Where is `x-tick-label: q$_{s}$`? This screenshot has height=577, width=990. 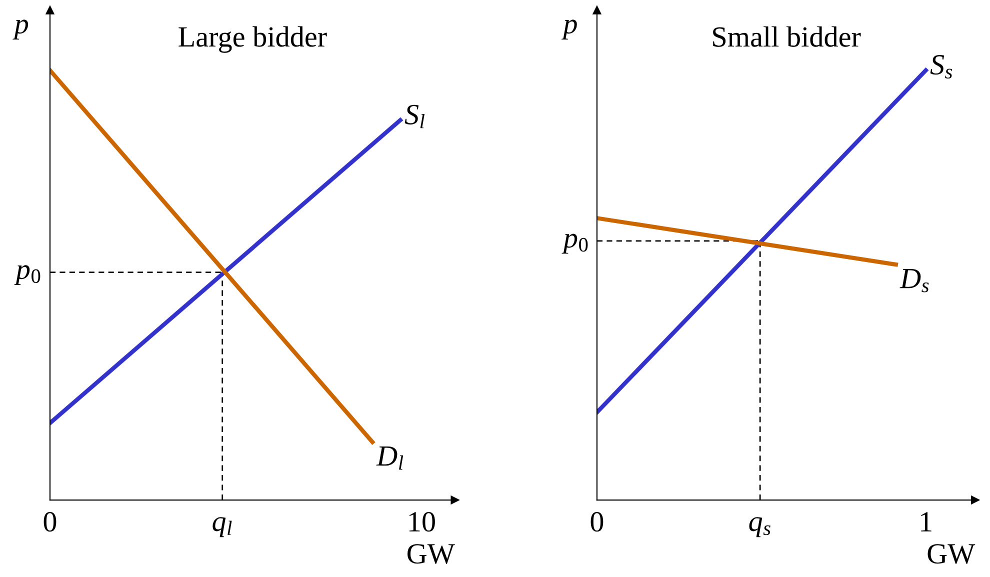
x-tick-label: q$_{s}$ is located at coordinates (759, 527).